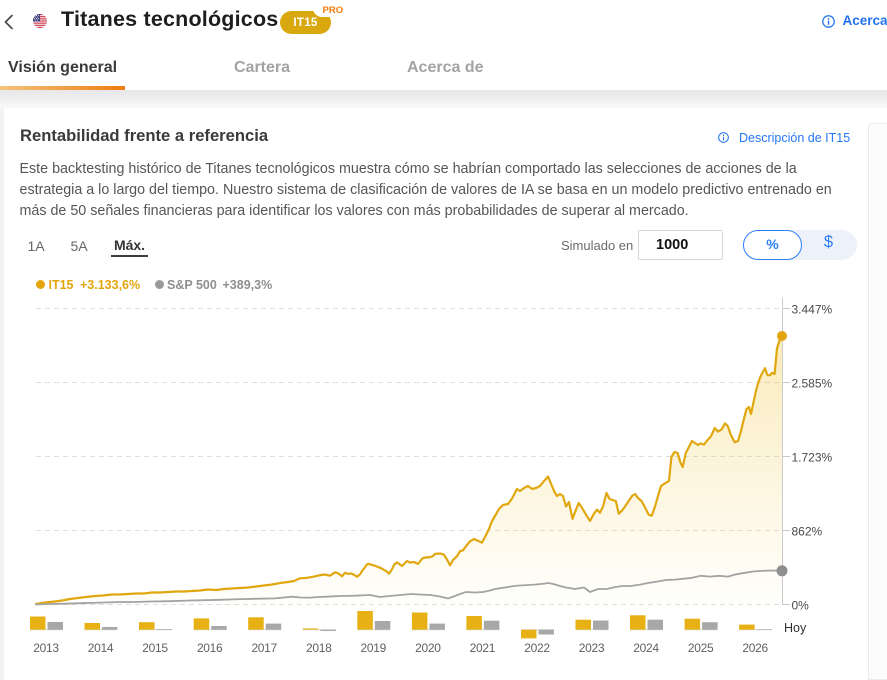 Image resolution: width=887 pixels, height=680 pixels. What do you see at coordinates (483, 648) in the screenshot?
I see `svg-text: 2021` at bounding box center [483, 648].